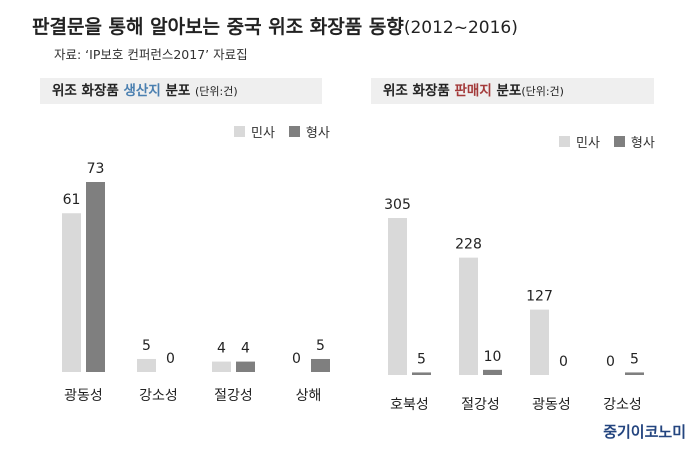  What do you see at coordinates (96, 169) in the screenshot?
I see `data-label: 73` at bounding box center [96, 169].